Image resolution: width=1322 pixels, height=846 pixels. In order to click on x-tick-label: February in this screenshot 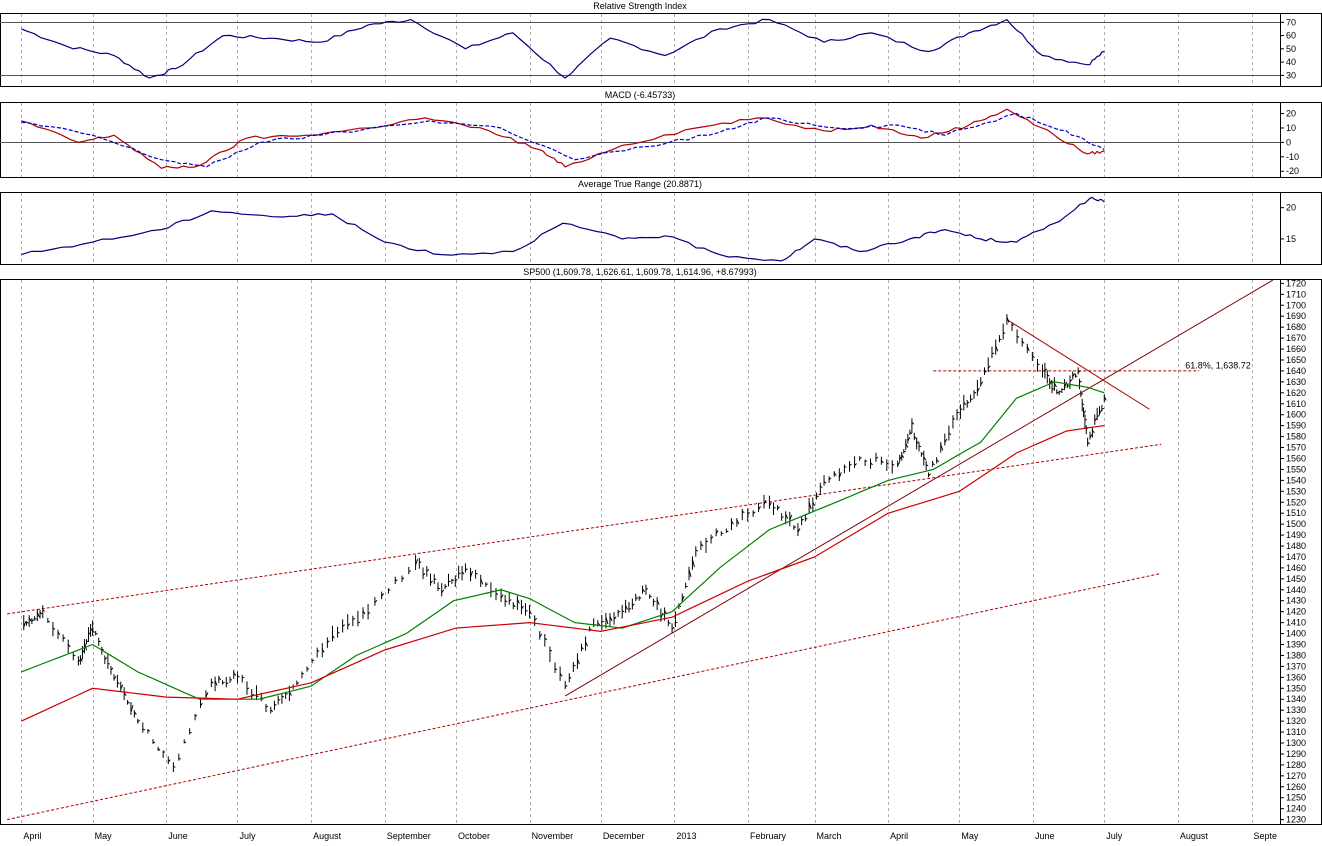, I will do `click(768, 836)`.